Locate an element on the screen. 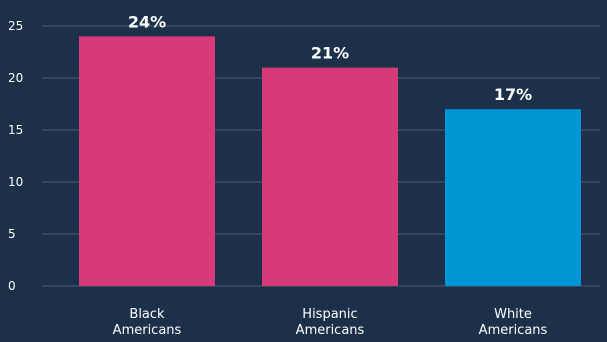 The height and width of the screenshot is (342, 607). data-label-2: 17% is located at coordinates (513, 94).